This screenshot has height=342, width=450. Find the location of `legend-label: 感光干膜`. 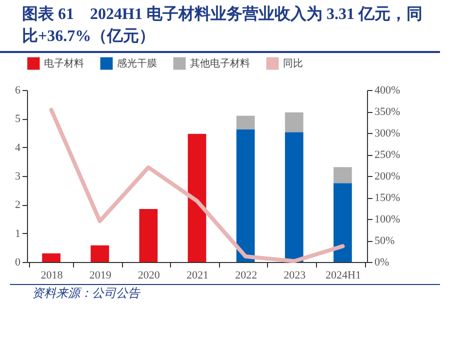

legend-label: 感光干膜 is located at coordinates (137, 64).